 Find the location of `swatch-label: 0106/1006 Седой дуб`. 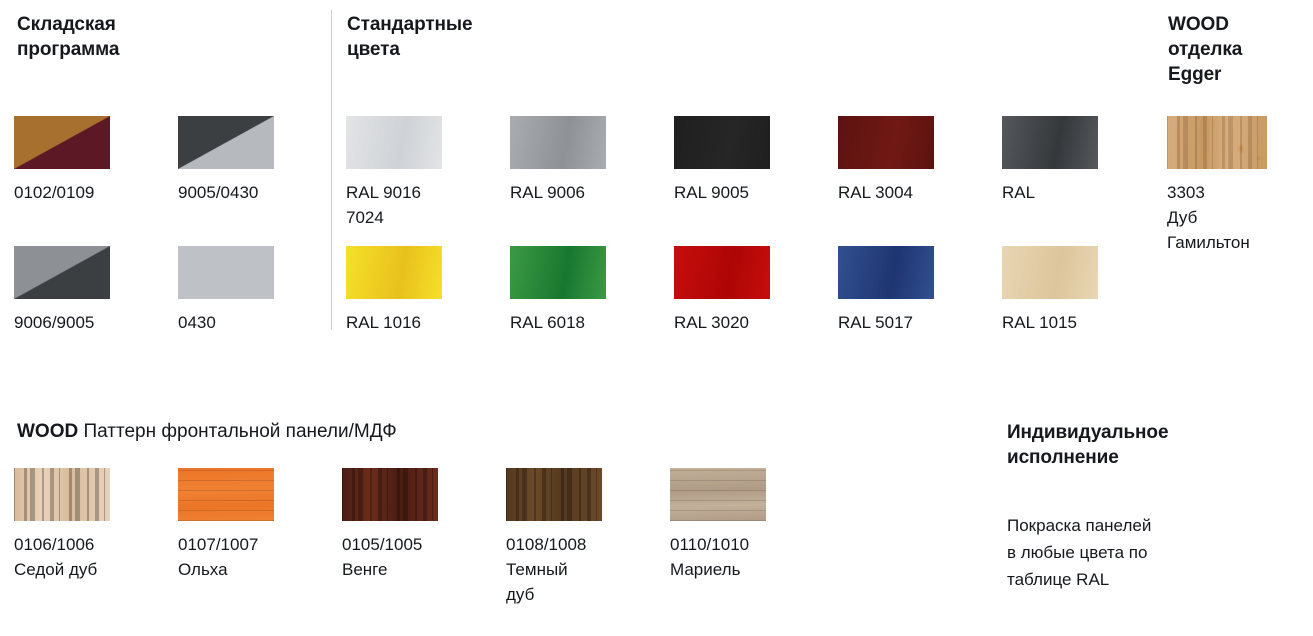

swatch-label: 0106/1006 Седой дуб is located at coordinates (56, 557).